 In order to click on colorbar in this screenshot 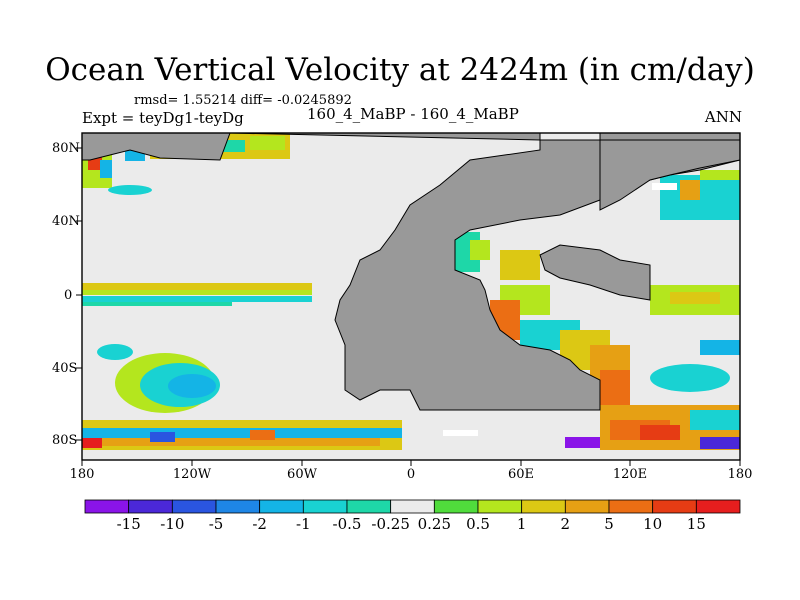, I will do `click(412, 506)`.